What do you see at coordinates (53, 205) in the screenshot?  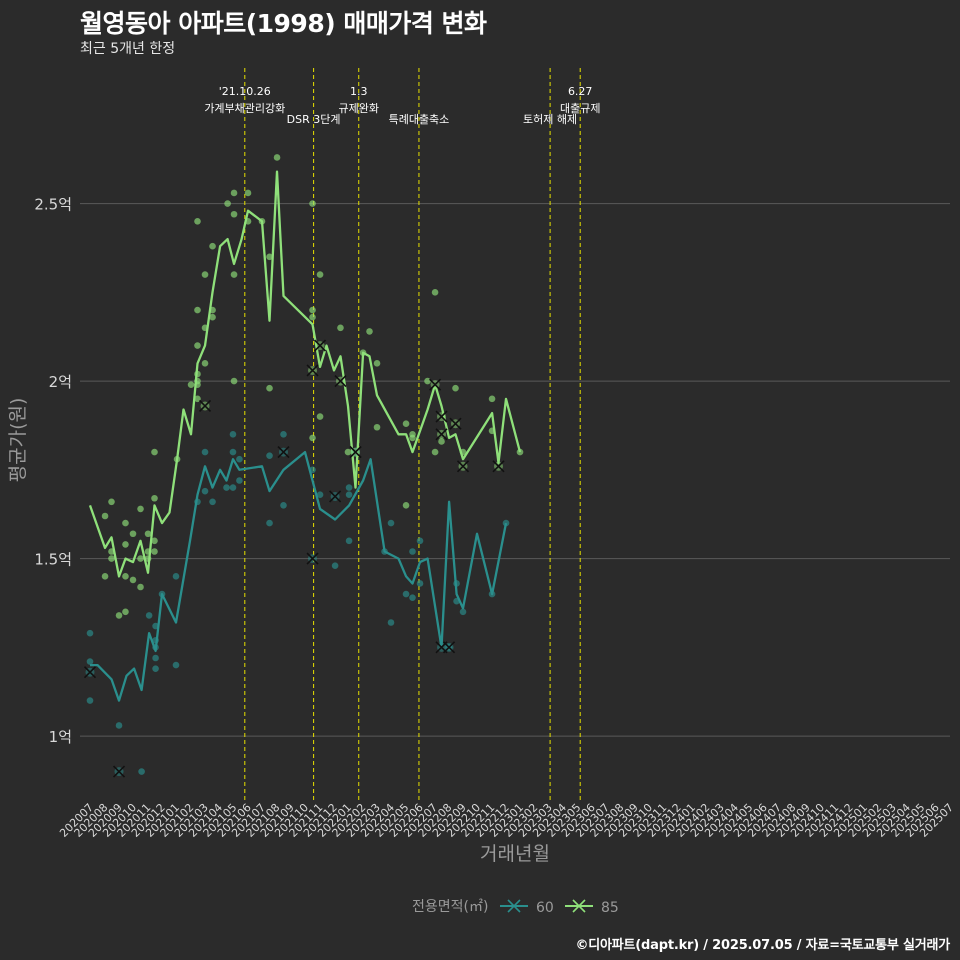 I see `y-tick-label: 2.5억` at bounding box center [53, 205].